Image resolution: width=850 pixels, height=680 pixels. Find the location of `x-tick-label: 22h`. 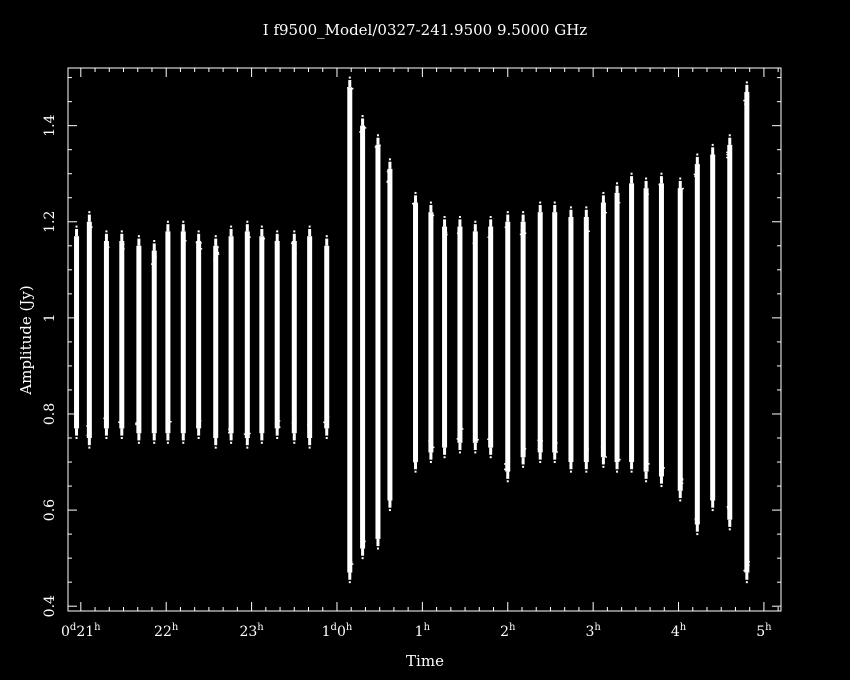

x-tick-label: 22h is located at coordinates (166, 631).